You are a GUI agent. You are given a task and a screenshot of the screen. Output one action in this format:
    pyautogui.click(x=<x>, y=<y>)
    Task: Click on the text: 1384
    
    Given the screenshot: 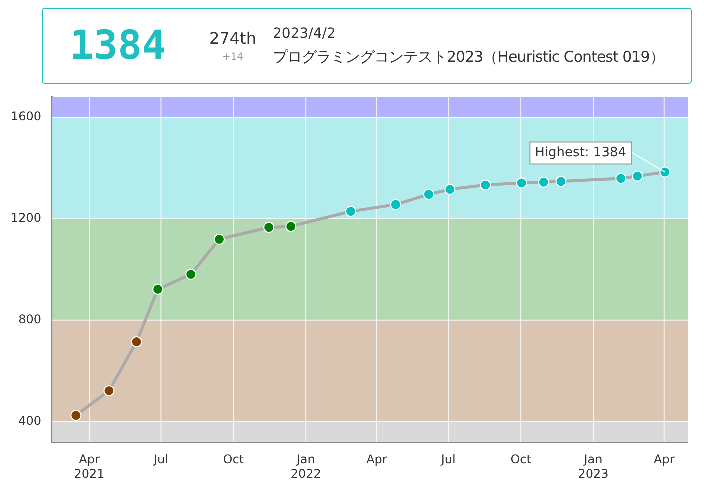 What is the action you would take?
    pyautogui.click(x=118, y=46)
    